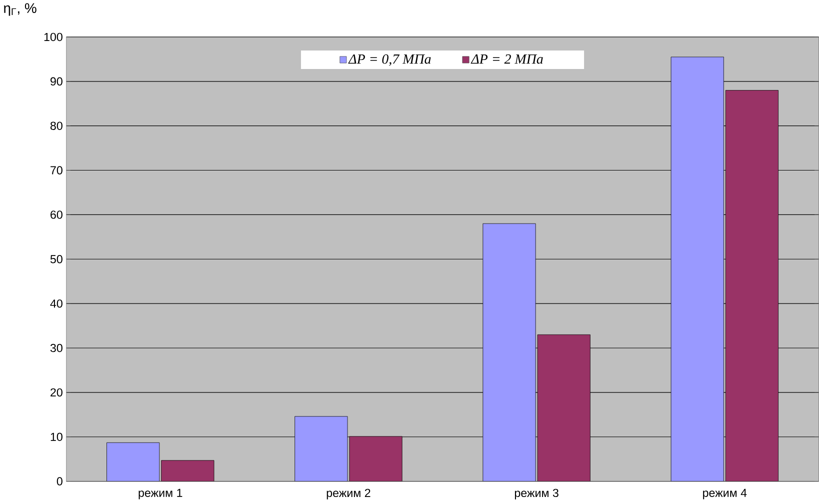  I want to click on y-tick-label: 90, so click(56, 82).